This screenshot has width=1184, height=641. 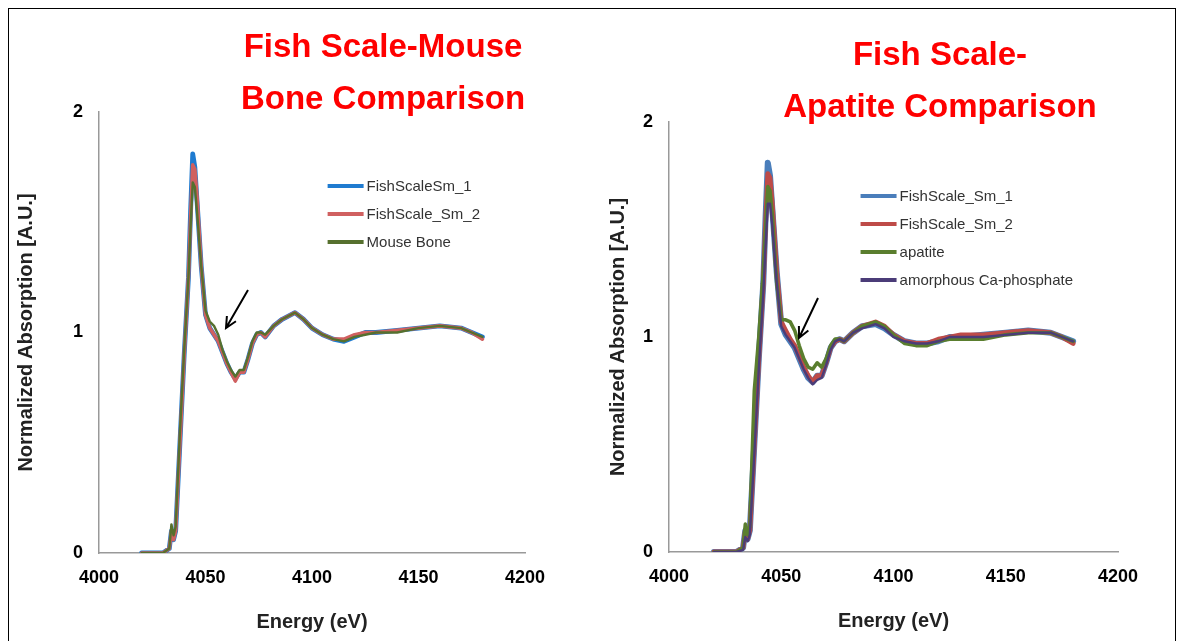 I want to click on chart-title: Fish Scale-Mouse Bone Comparison, so click(x=383, y=72).